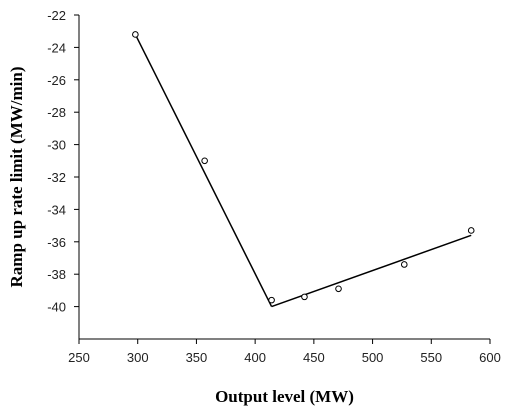  I want to click on x-tick-label: 400, so click(255, 357).